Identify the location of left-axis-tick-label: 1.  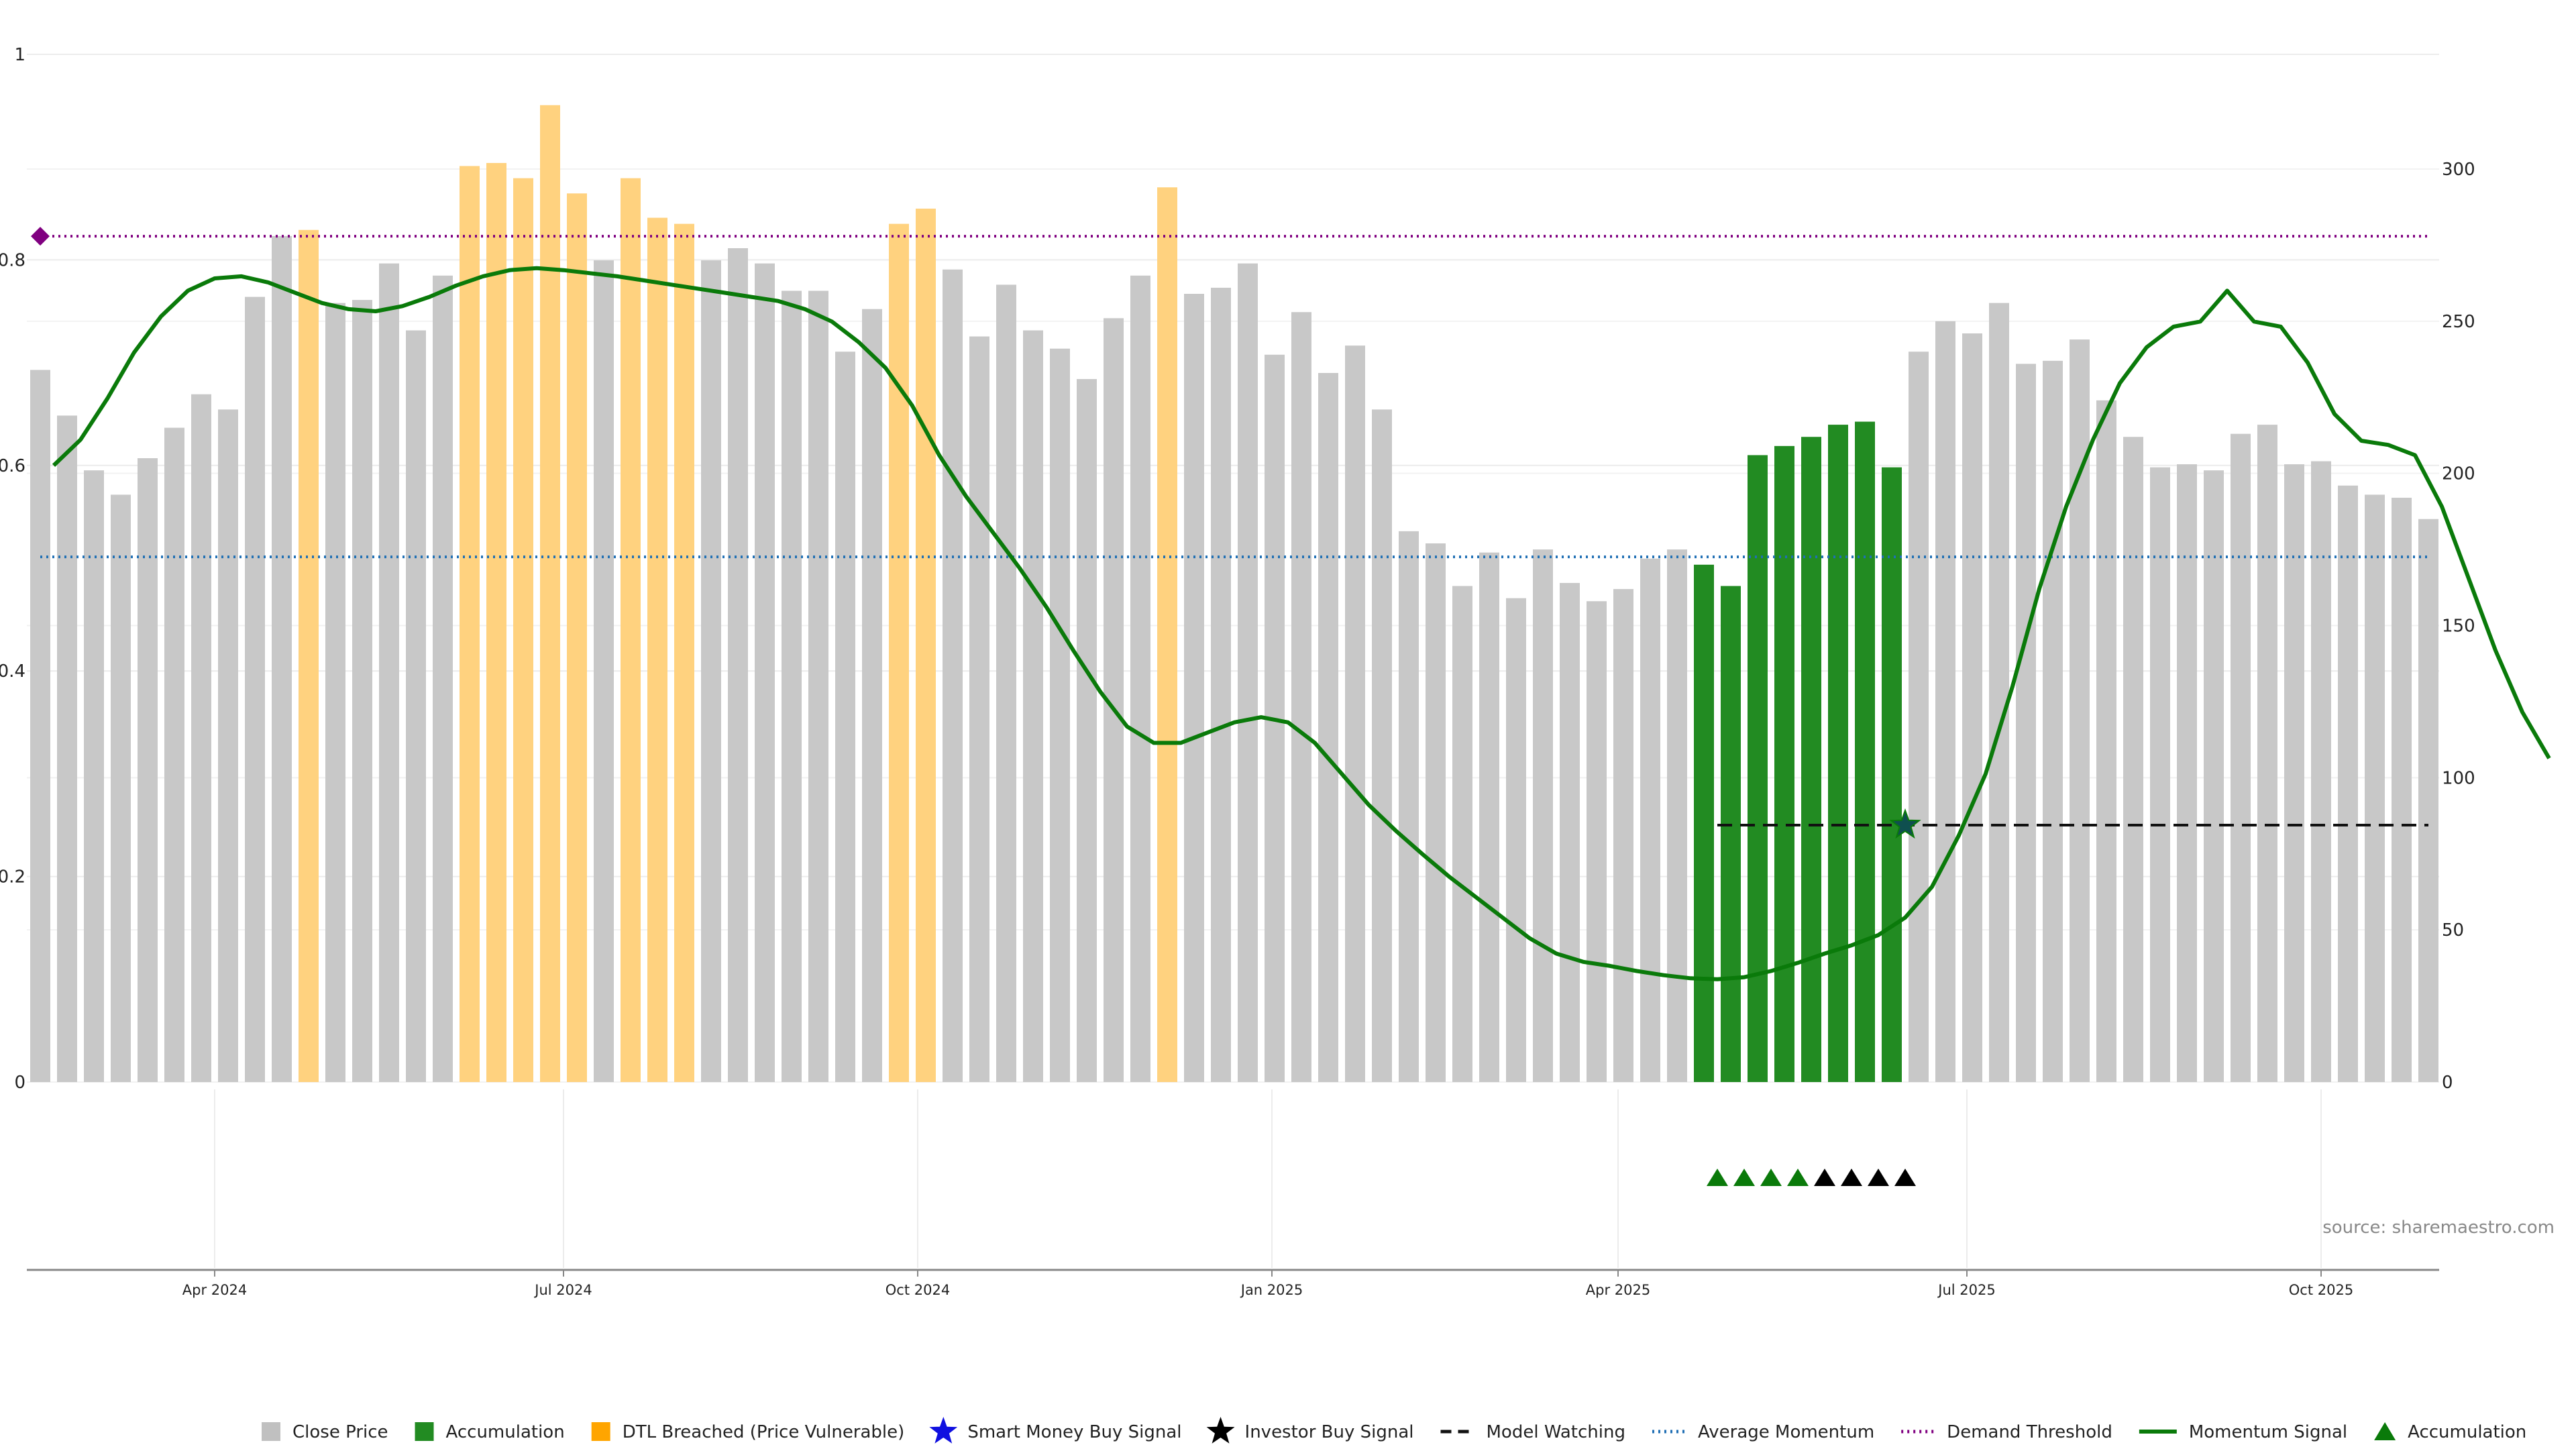
(19, 55).